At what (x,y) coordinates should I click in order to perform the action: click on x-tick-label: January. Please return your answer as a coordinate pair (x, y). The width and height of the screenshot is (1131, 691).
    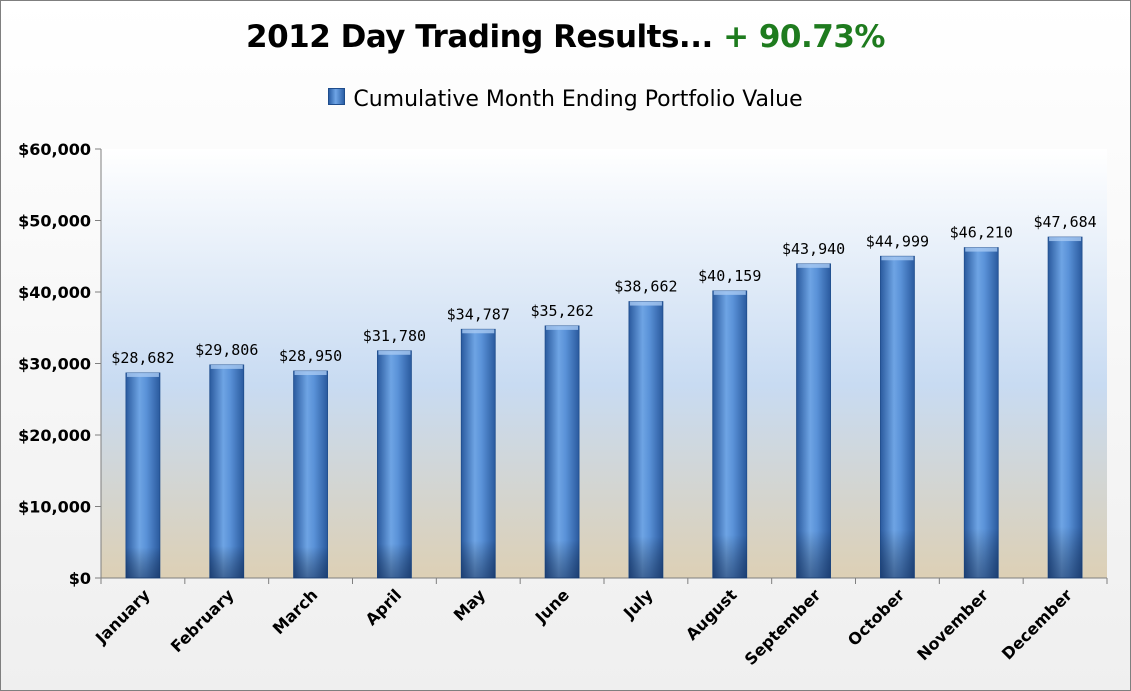
    Looking at the image, I should click on (122, 616).